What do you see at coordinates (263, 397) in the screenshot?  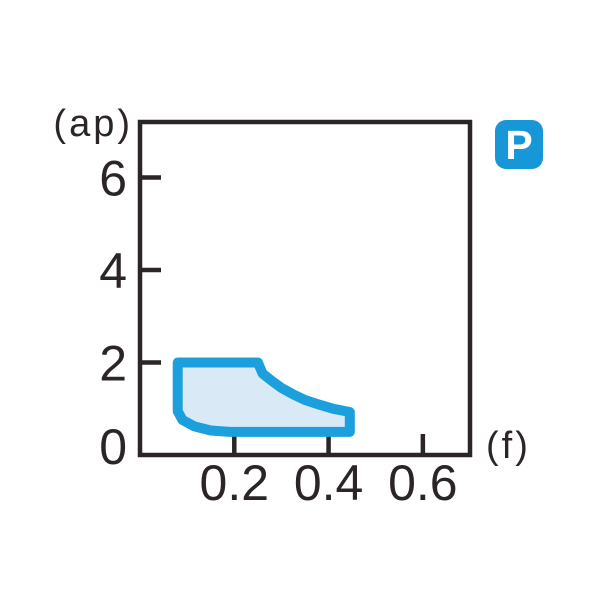 I see `recommended-range-region` at bounding box center [263, 397].